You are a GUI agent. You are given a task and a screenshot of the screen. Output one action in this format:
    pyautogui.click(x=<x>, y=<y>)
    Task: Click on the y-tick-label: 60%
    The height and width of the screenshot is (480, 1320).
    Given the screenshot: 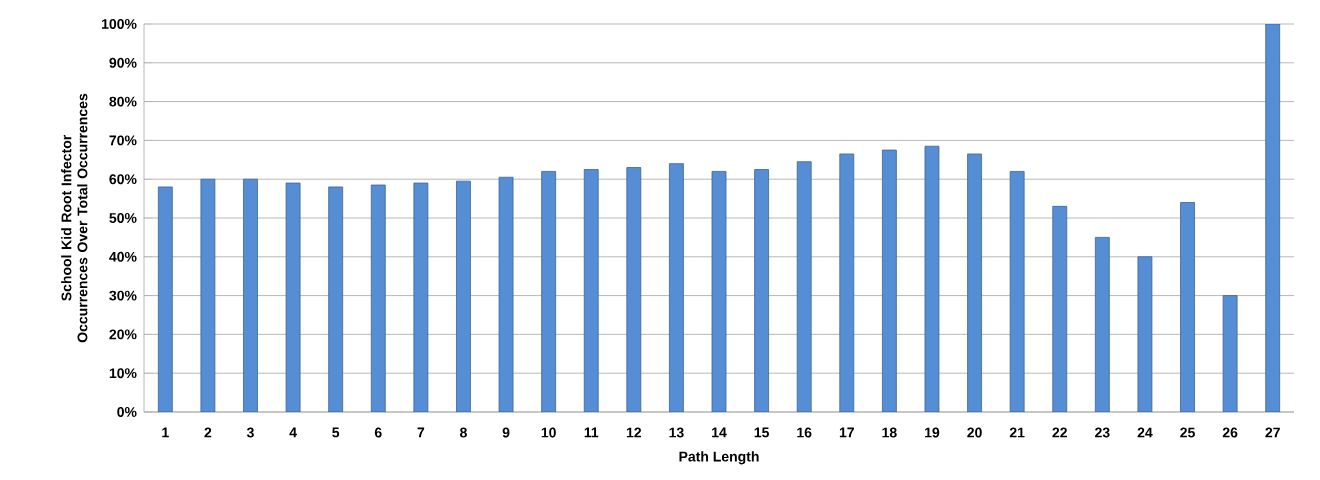 What is the action you would take?
    pyautogui.click(x=123, y=179)
    